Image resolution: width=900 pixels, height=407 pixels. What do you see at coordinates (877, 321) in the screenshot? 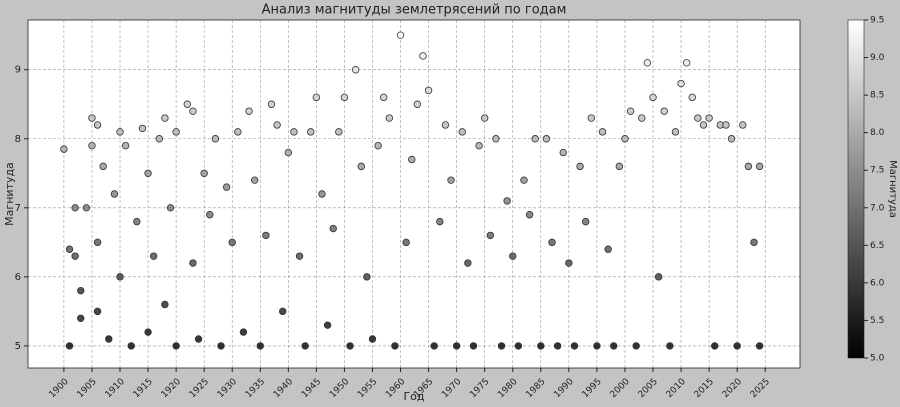
I see `colorbar-tick-label: 5.5` at bounding box center [877, 321].